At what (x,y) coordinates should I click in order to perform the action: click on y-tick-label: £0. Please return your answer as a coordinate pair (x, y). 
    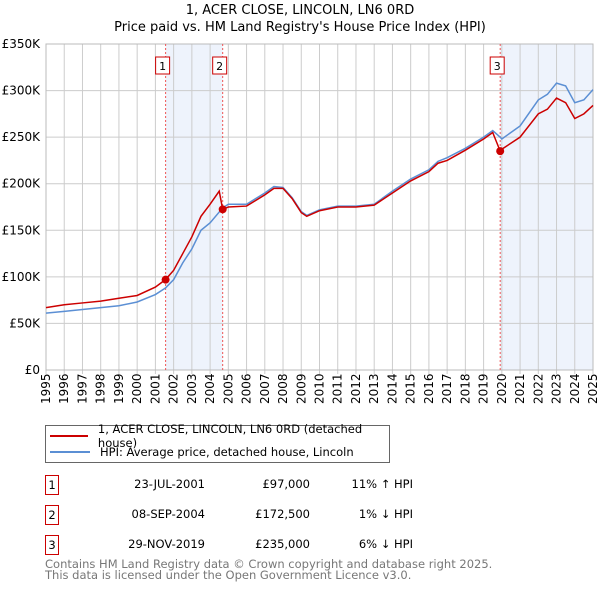
    Looking at the image, I should click on (32, 370).